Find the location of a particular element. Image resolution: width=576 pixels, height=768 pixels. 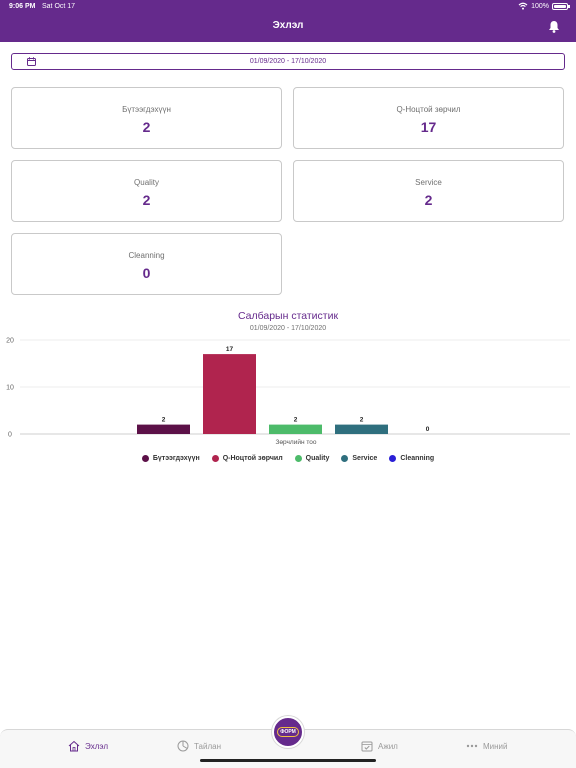

legend-label: Quality is located at coordinates (317, 458).